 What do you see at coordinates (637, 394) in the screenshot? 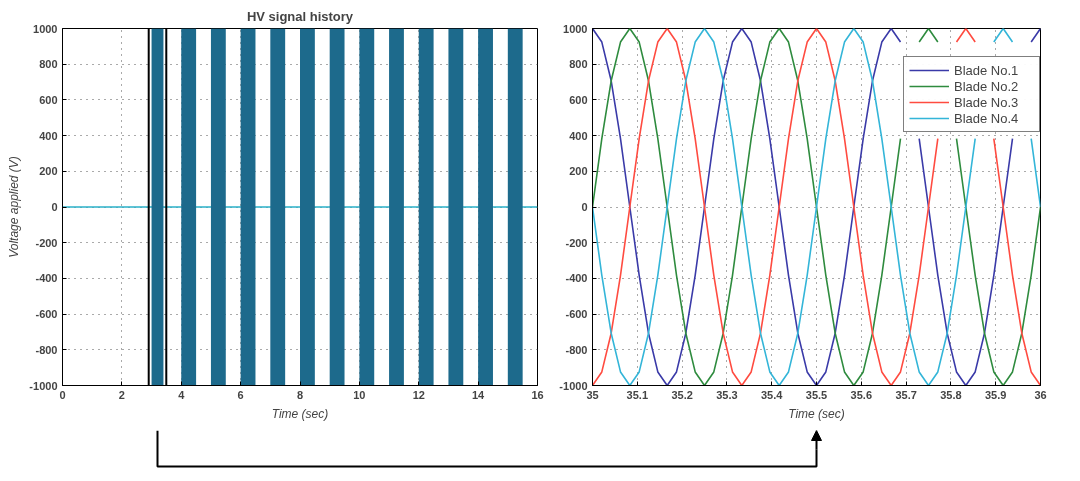
I see `x-tick-label: 35.1` at bounding box center [637, 394].